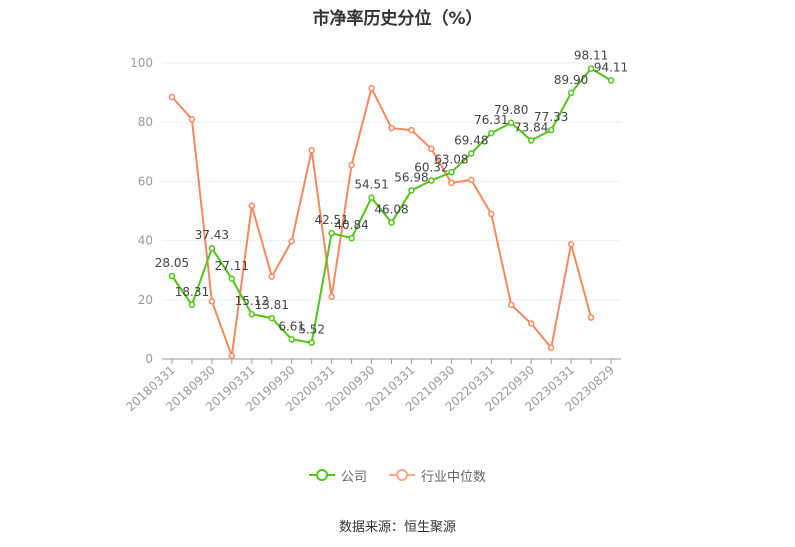 This screenshot has width=795, height=547. Describe the element at coordinates (272, 305) in the screenshot. I see `data-label: 13.81` at that location.